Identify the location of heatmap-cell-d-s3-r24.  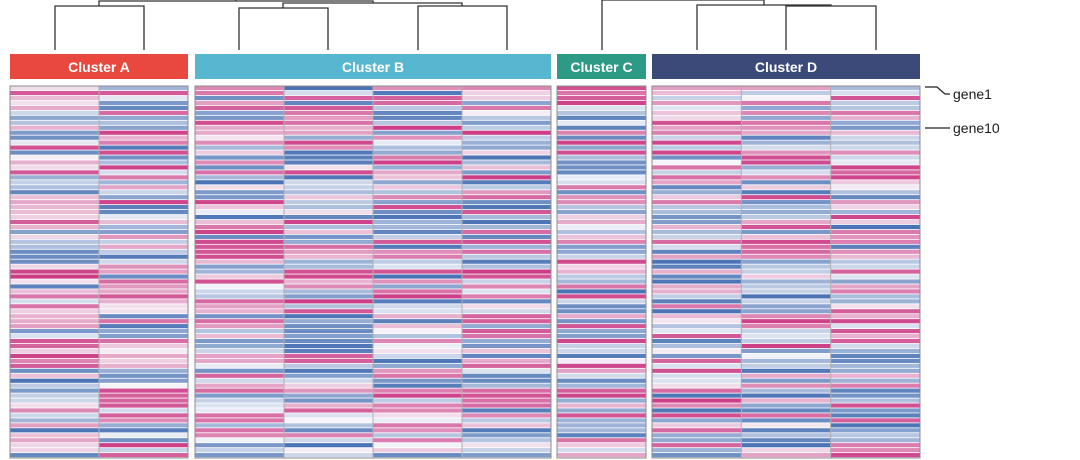
(875, 202).